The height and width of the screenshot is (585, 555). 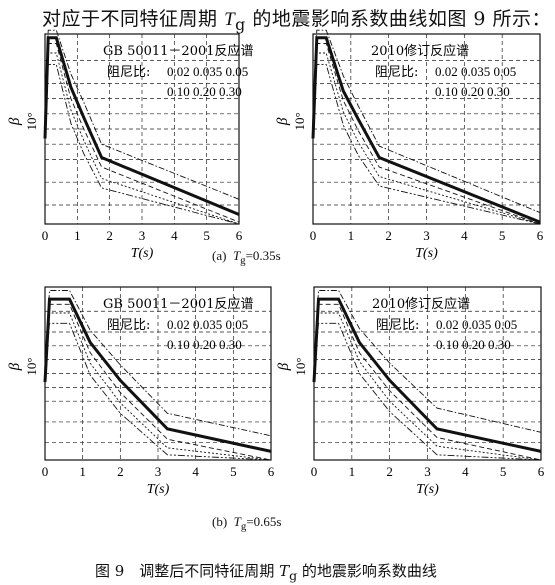 I want to click on caption-b-subscript: g, so click(x=243, y=526).